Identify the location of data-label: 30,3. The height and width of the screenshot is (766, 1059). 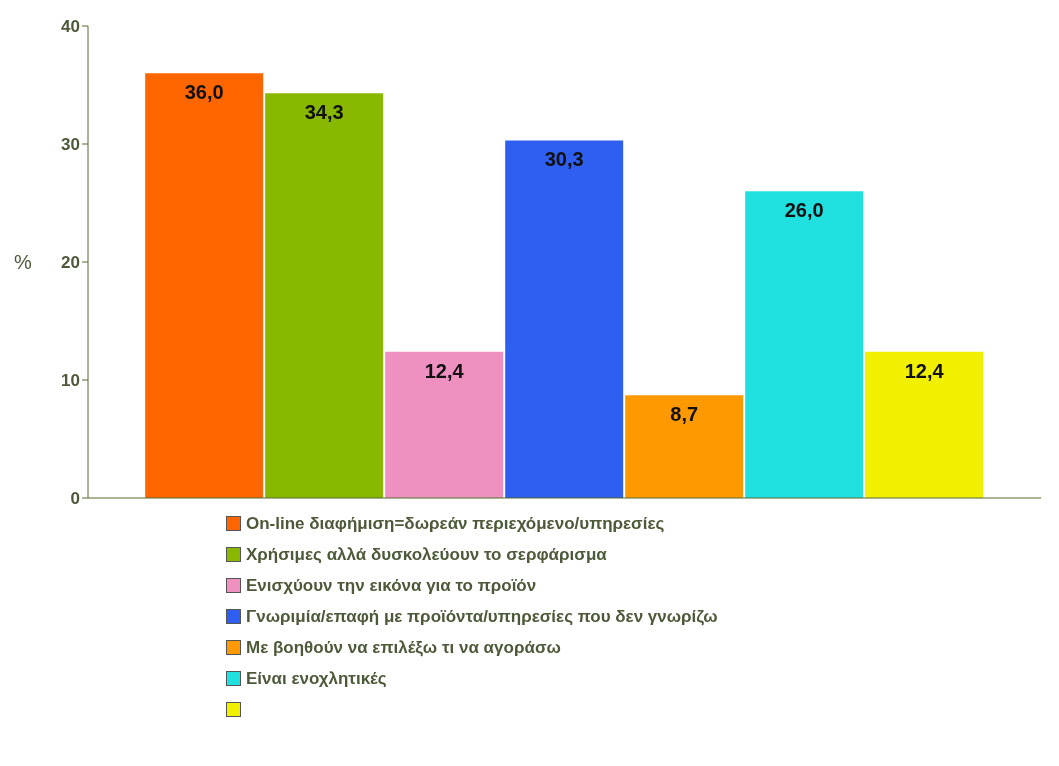
(564, 159).